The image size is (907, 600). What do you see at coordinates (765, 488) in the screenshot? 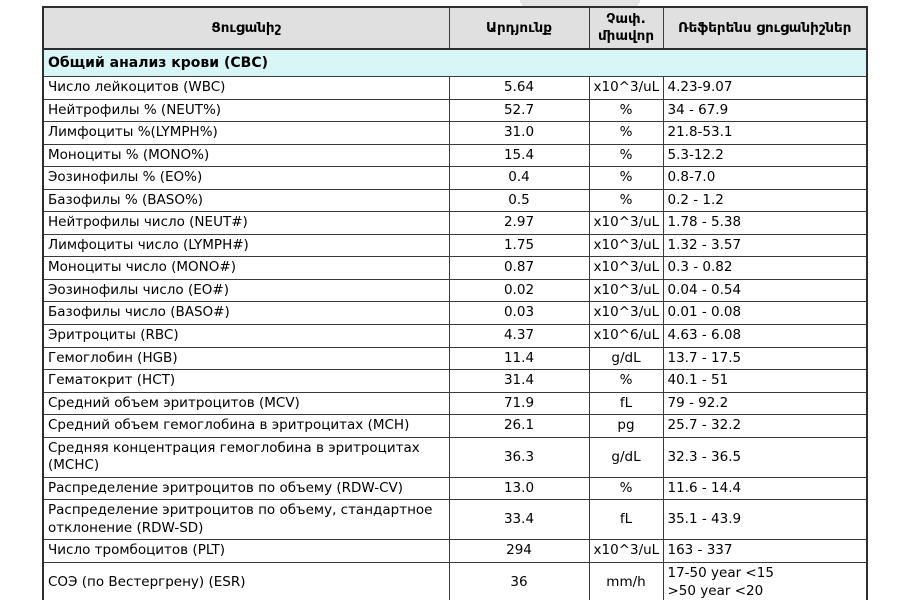
I see `test-reference: 11.6 - 14.4` at bounding box center [765, 488].